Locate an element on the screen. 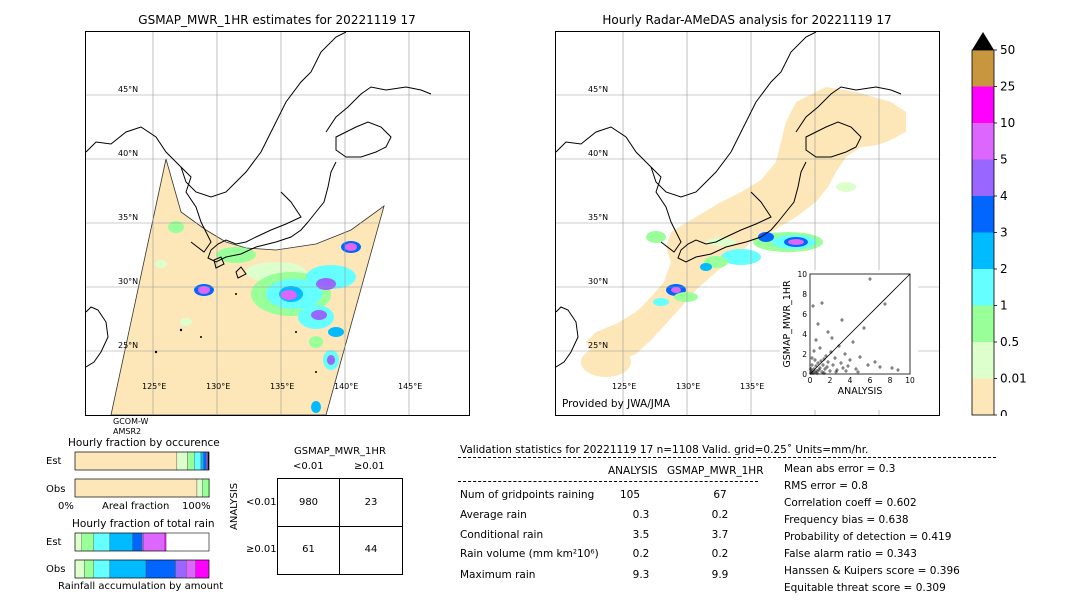  radar-coverage is located at coordinates (743, 232).